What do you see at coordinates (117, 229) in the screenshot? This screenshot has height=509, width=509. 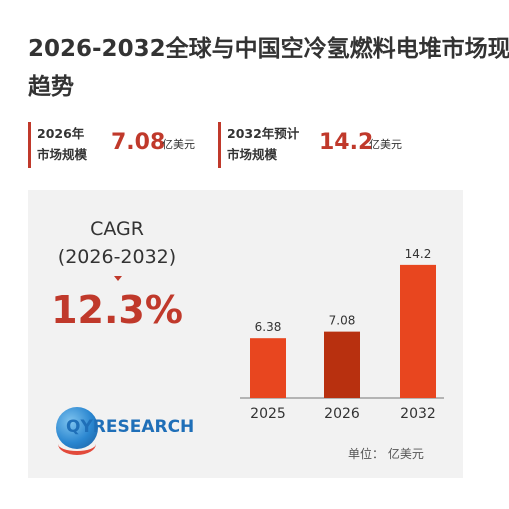 I see `cagr-label: CAGR` at bounding box center [117, 229].